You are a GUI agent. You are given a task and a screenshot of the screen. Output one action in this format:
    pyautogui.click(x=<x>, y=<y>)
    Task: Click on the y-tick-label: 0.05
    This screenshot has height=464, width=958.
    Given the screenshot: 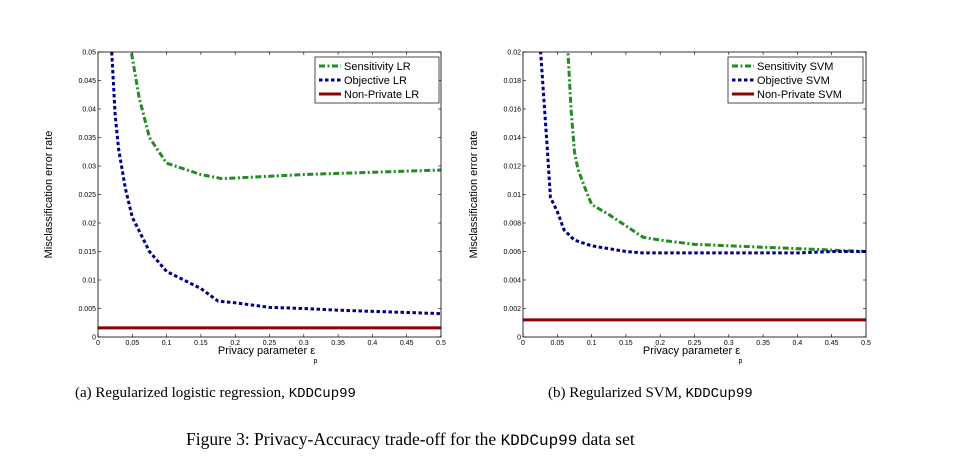 What is the action you would take?
    pyautogui.click(x=89, y=53)
    